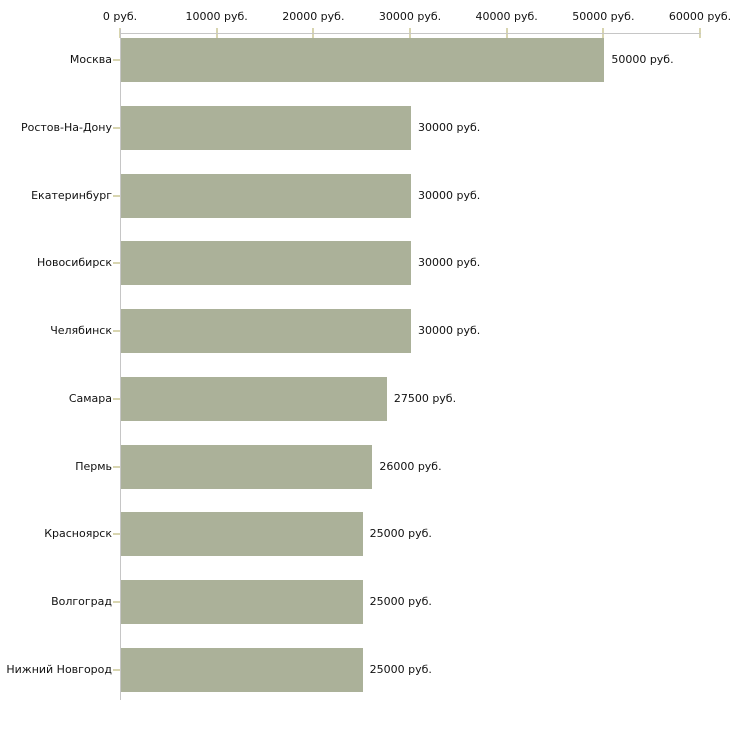  What do you see at coordinates (120, 16) in the screenshot?
I see `x-tick-label: 0 руб.` at bounding box center [120, 16].